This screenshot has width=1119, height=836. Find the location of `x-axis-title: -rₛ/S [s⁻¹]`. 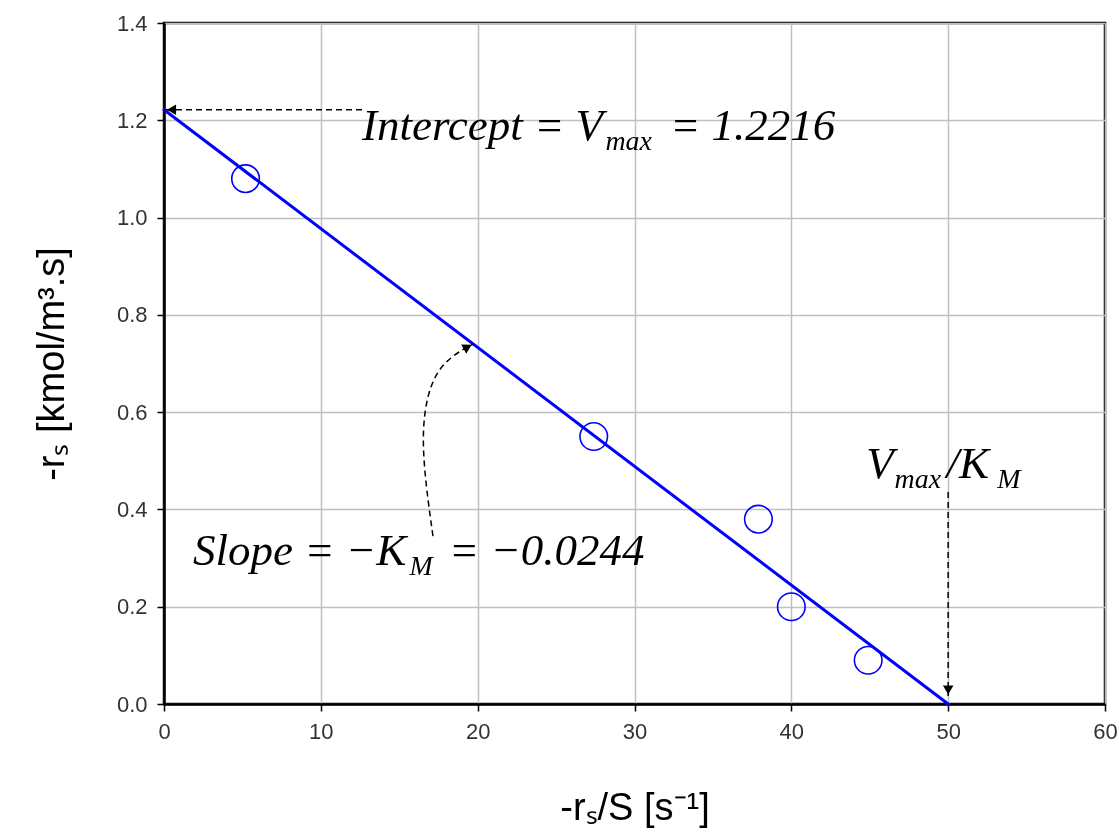

x-axis-title: -rₛ/S [s⁻¹] is located at coordinates (635, 806).